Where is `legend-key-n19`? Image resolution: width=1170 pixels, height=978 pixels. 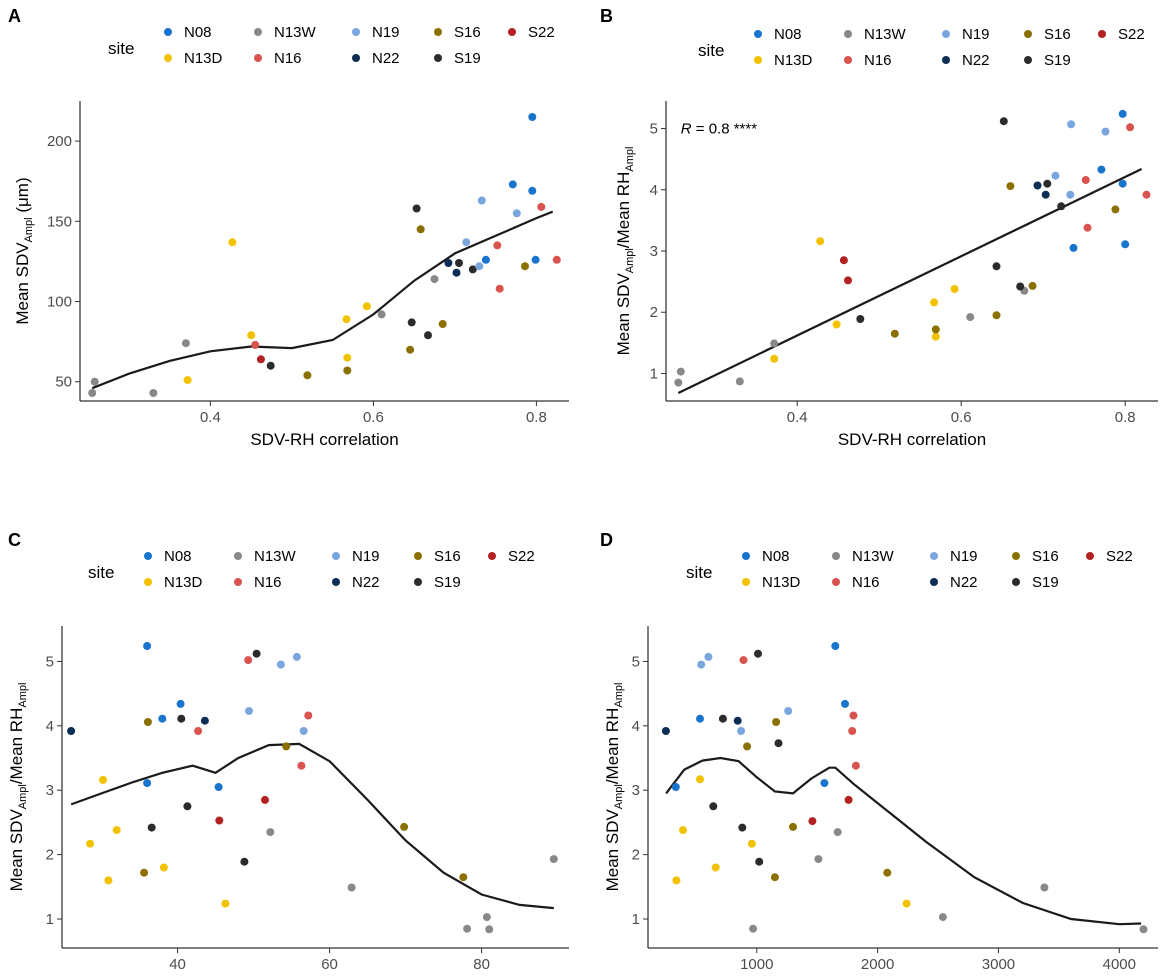 legend-key-n19 is located at coordinates (934, 556).